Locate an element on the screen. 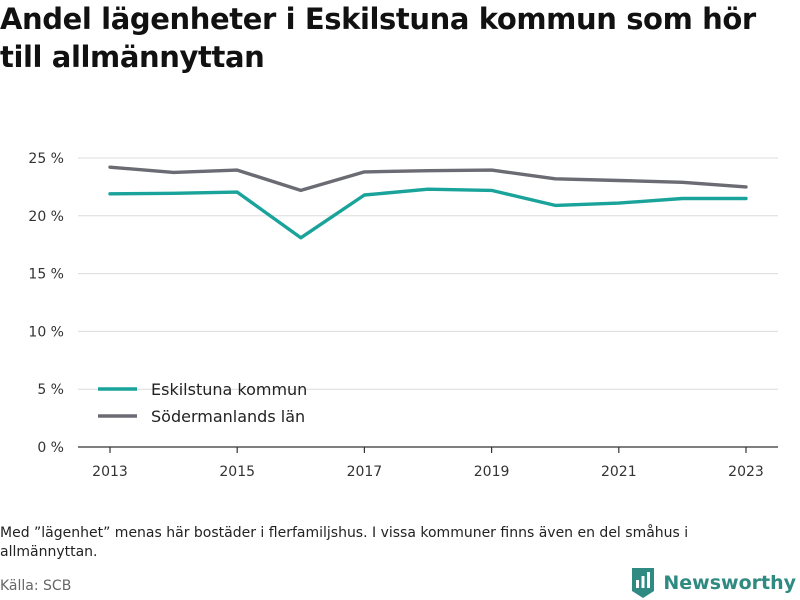 This screenshot has width=800, height=600. x-tick-label: 2017 is located at coordinates (365, 472).